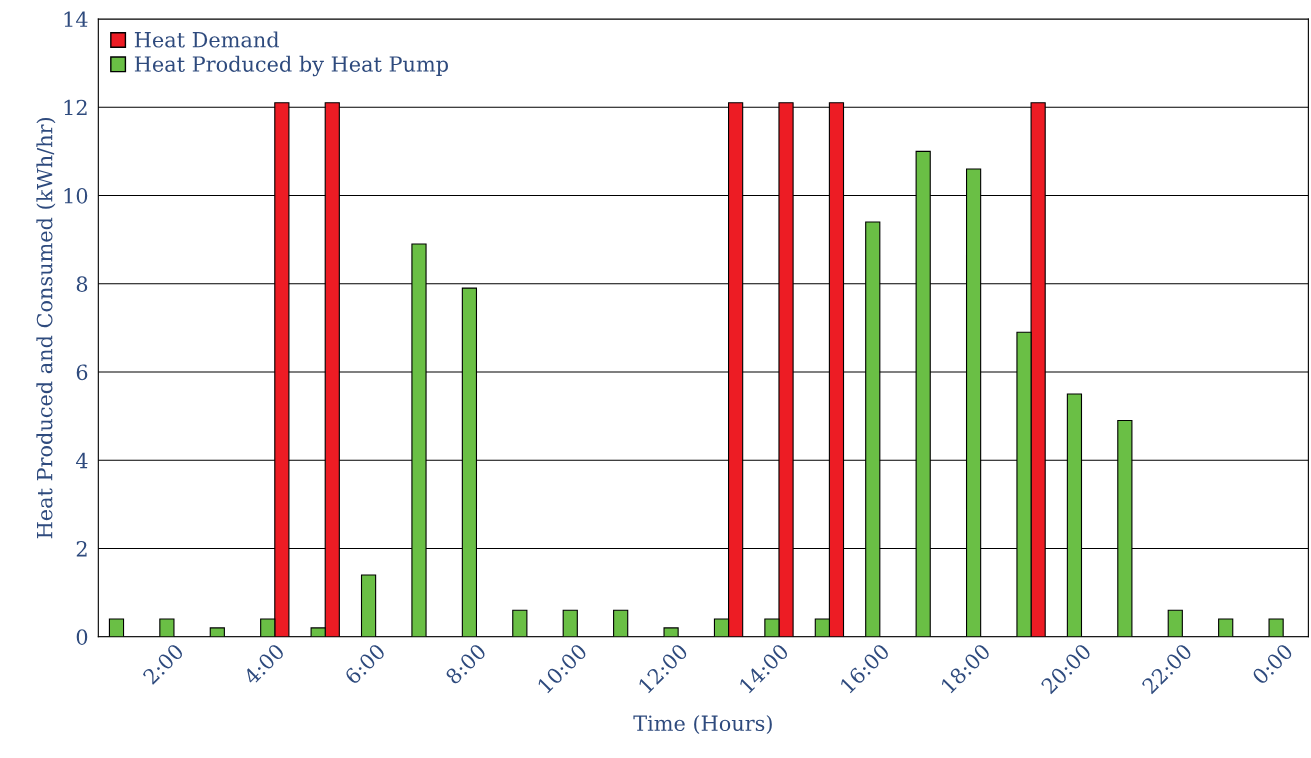  Describe the element at coordinates (46, 328) in the screenshot. I see `y-axis-title: Heat Produced and Consumed (kWh/hr)` at that location.